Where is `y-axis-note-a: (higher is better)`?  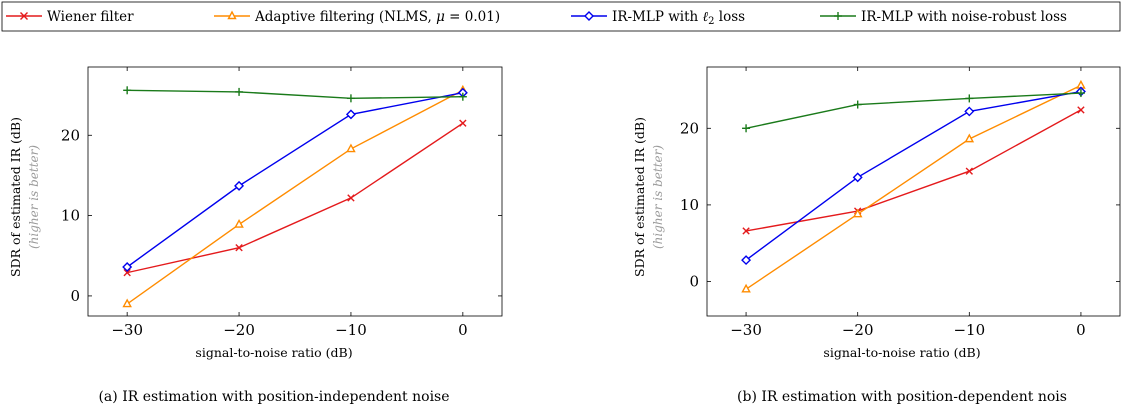
y-axis-note-a: (higher is better) is located at coordinates (34, 197).